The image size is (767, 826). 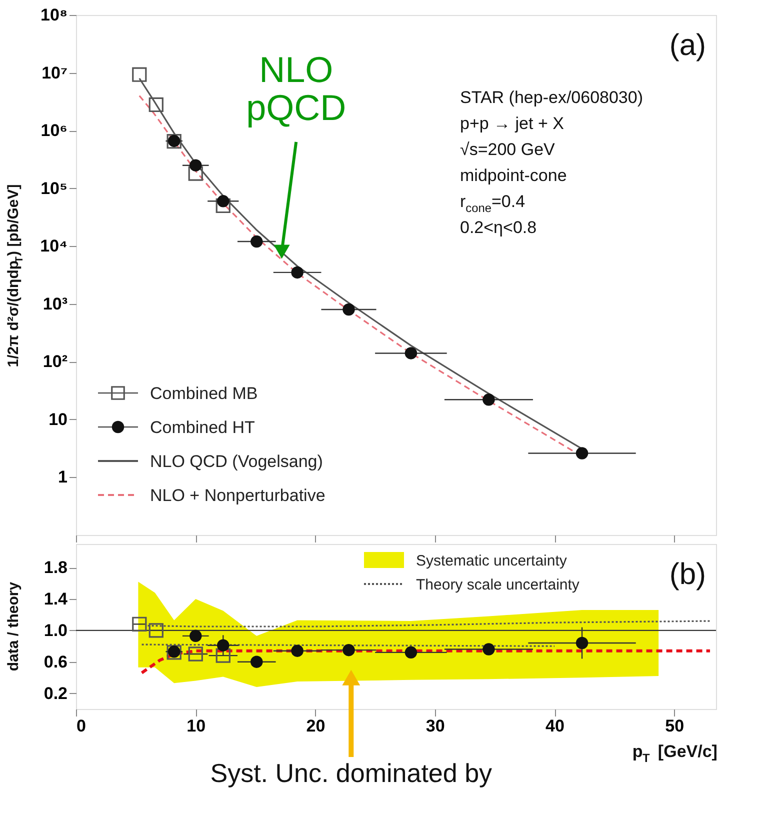 I want to click on x-tick-label: 50, so click(x=674, y=726).